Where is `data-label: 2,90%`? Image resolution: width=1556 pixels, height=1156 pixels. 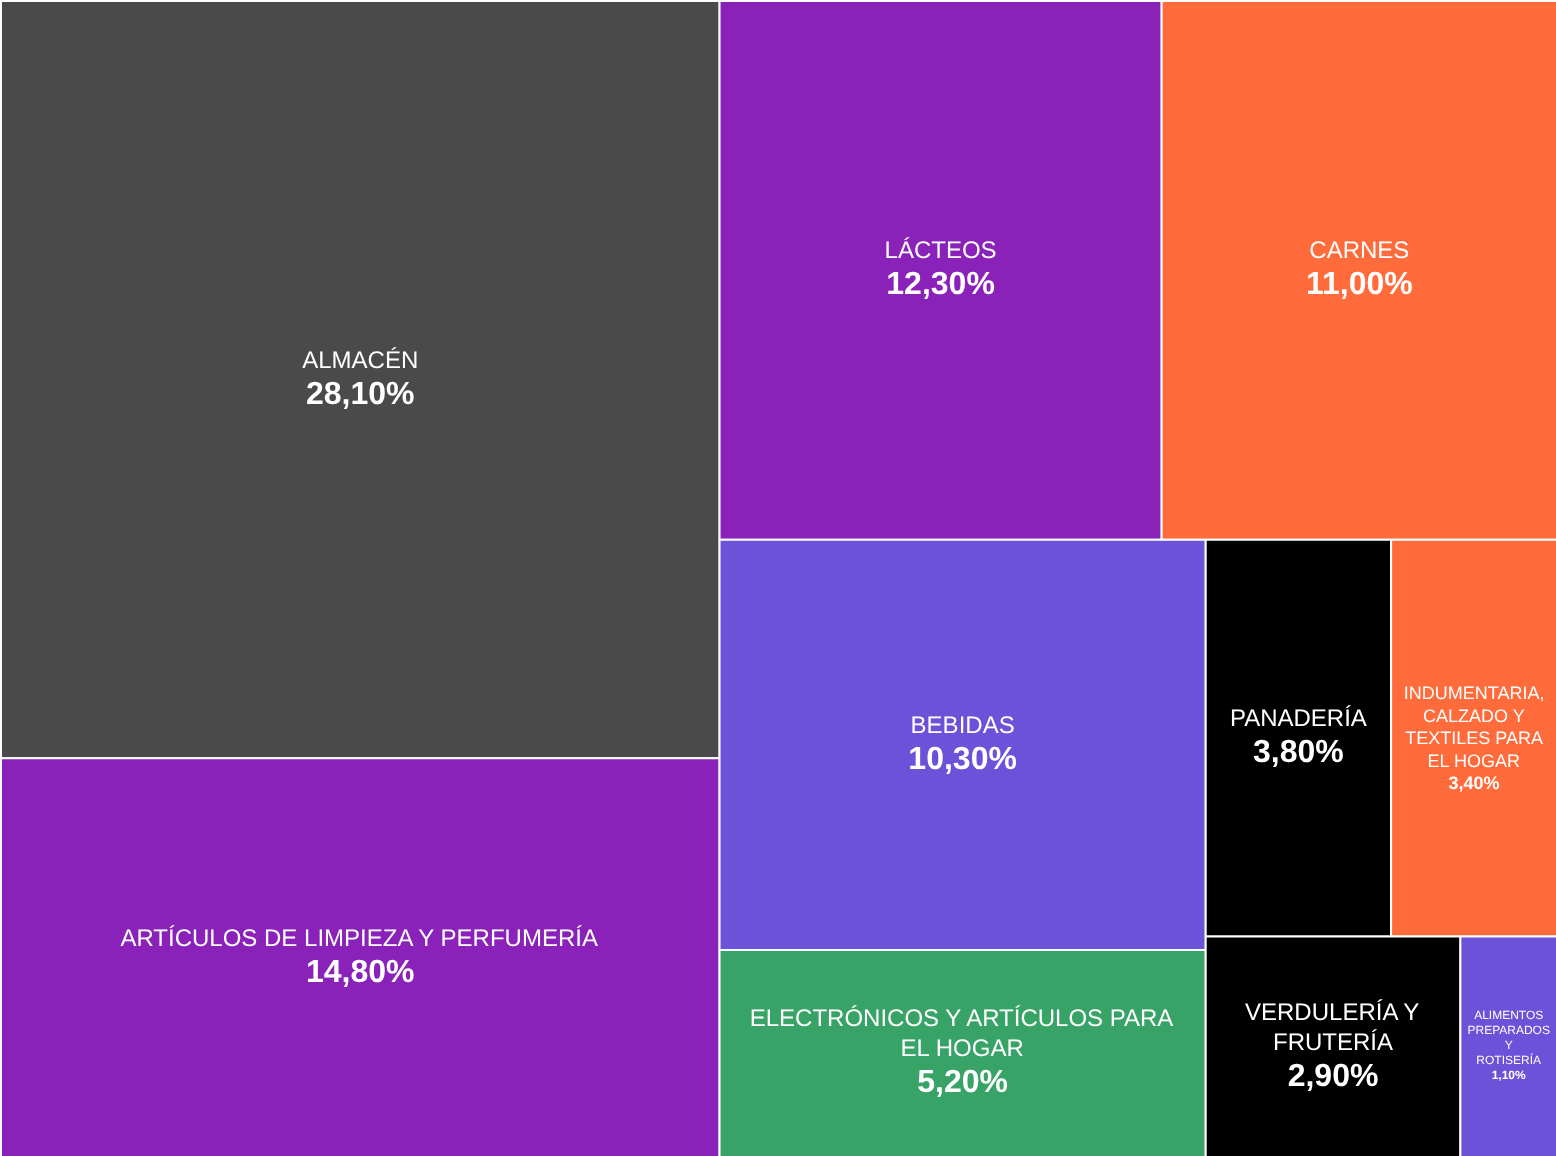
data-label: 2,90% is located at coordinates (1333, 1076).